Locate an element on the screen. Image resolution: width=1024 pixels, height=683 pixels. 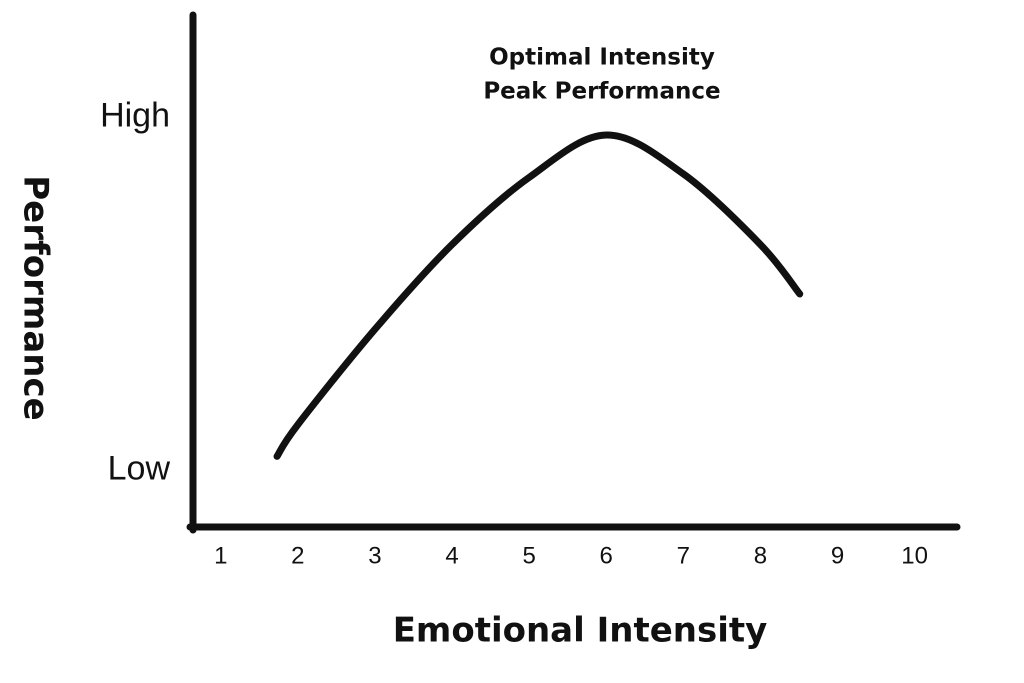
annotation: Optimal Intensity is located at coordinates (602, 58).